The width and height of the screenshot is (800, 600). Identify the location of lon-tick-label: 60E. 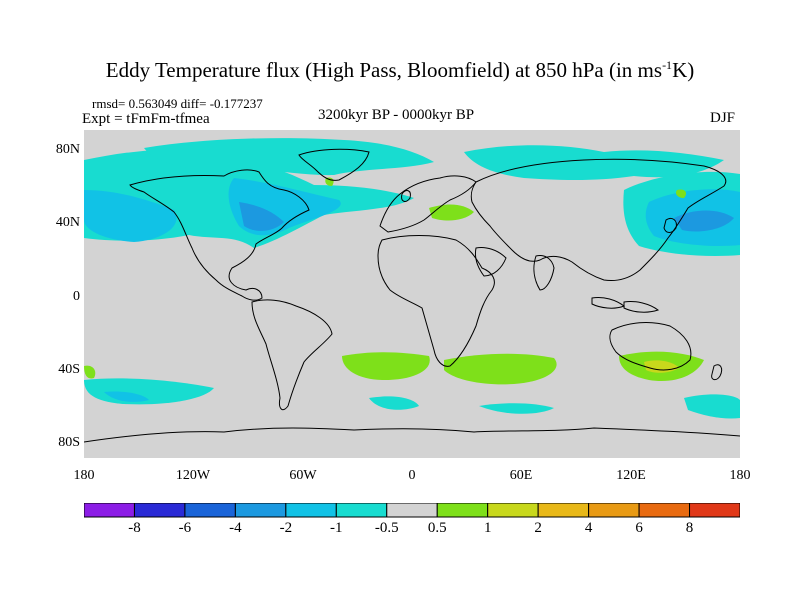
(521, 476).